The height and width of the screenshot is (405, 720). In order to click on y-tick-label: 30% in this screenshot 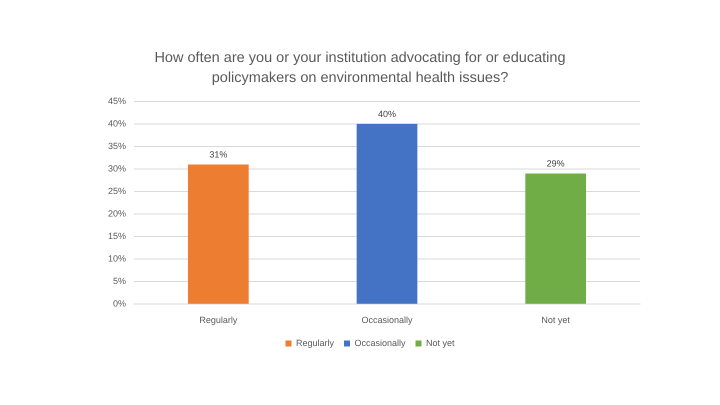, I will do `click(117, 168)`.